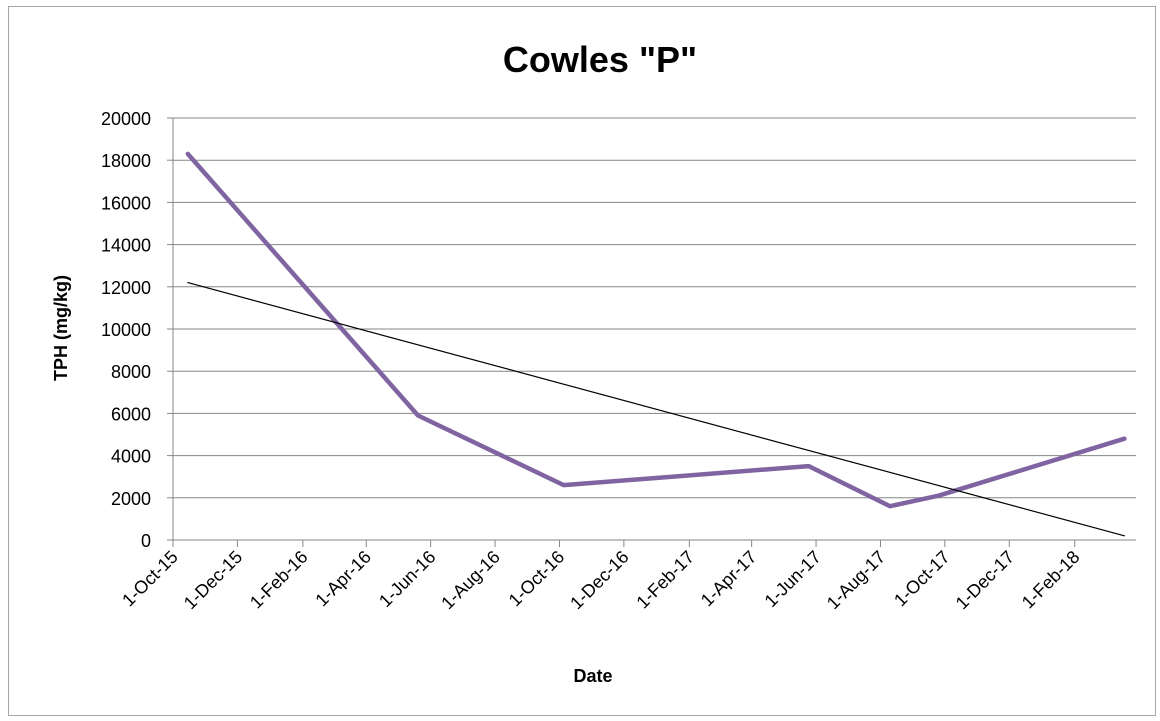 The image size is (1160, 721). Describe the element at coordinates (146, 541) in the screenshot. I see `y-tick-label: 0` at that location.